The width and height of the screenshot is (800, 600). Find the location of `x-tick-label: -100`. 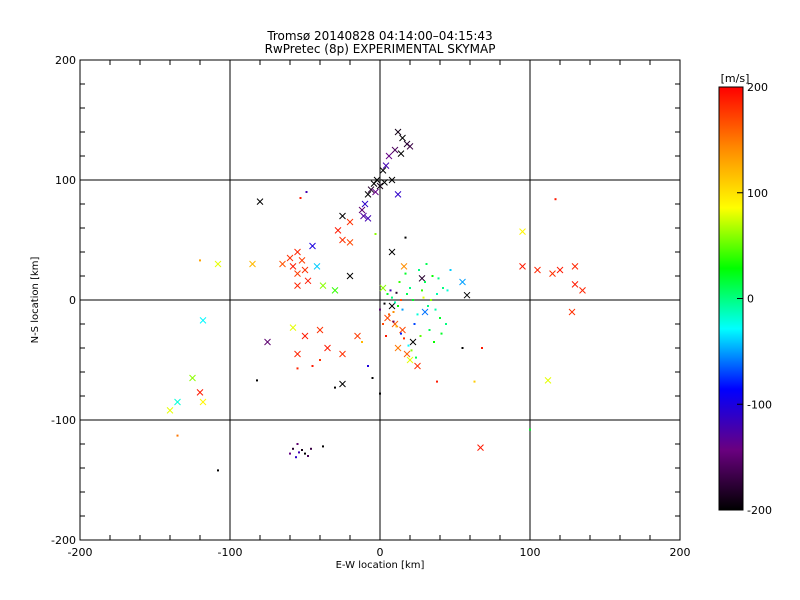

x-tick-label: -100 is located at coordinates (230, 552).